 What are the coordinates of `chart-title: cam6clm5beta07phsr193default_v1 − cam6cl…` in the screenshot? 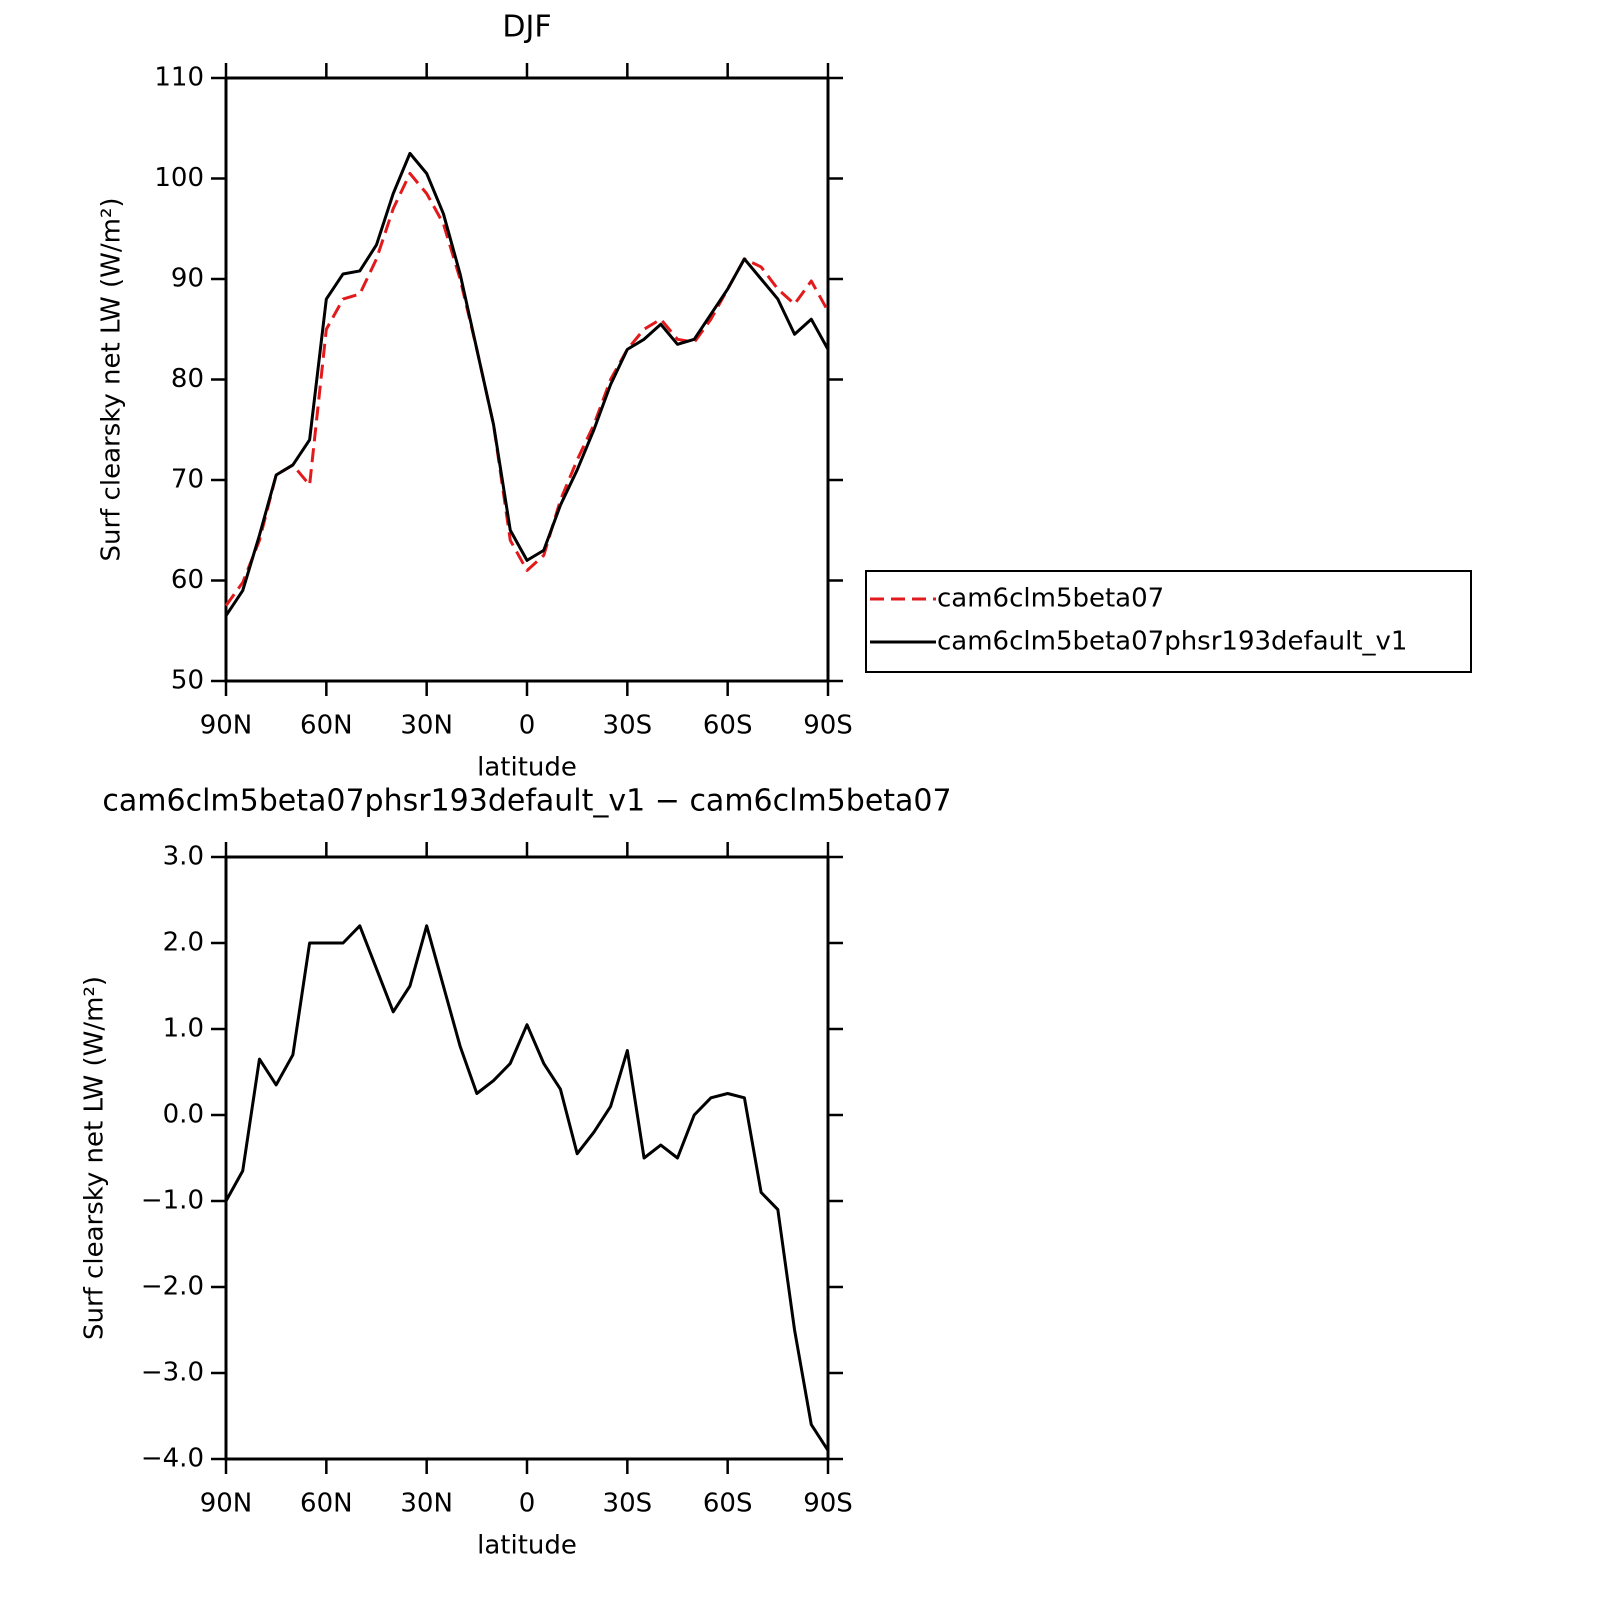 It's located at (526, 801).